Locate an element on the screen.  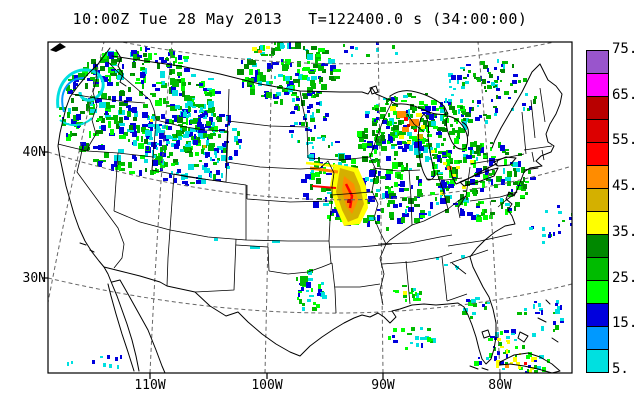
lat-label-30n: 30N is located at coordinates (34, 278).